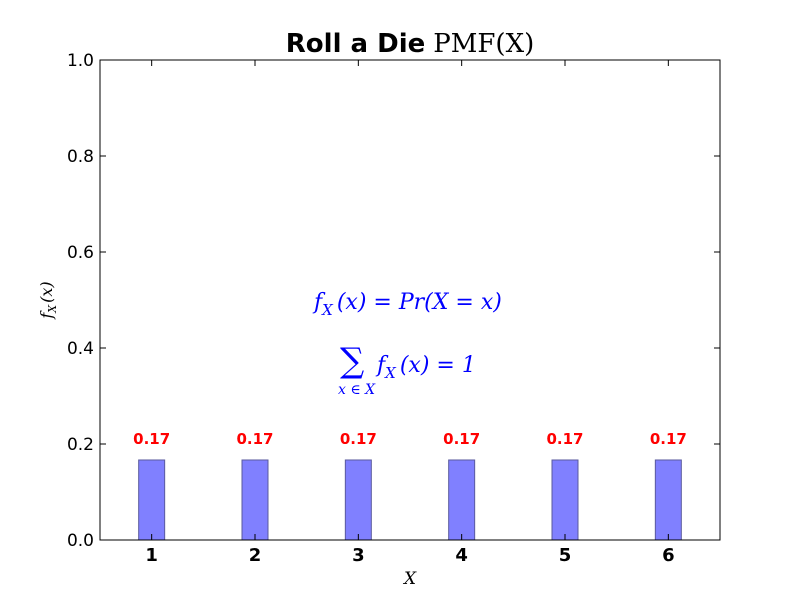 This screenshot has height=600, width=800. Describe the element at coordinates (564, 439) in the screenshot. I see `bar-value-label-5: 0.17` at that location.